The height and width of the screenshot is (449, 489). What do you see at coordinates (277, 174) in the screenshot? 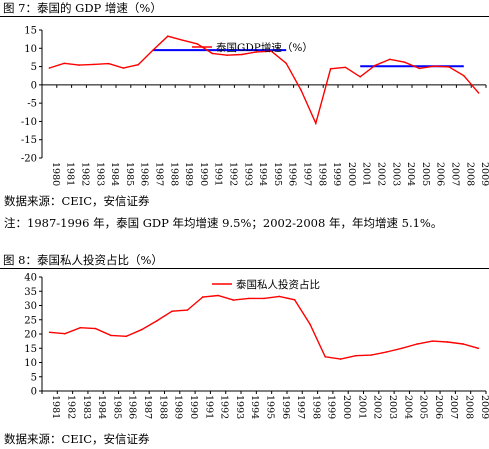
I see `x-tick-label: 1995` at bounding box center [277, 174].